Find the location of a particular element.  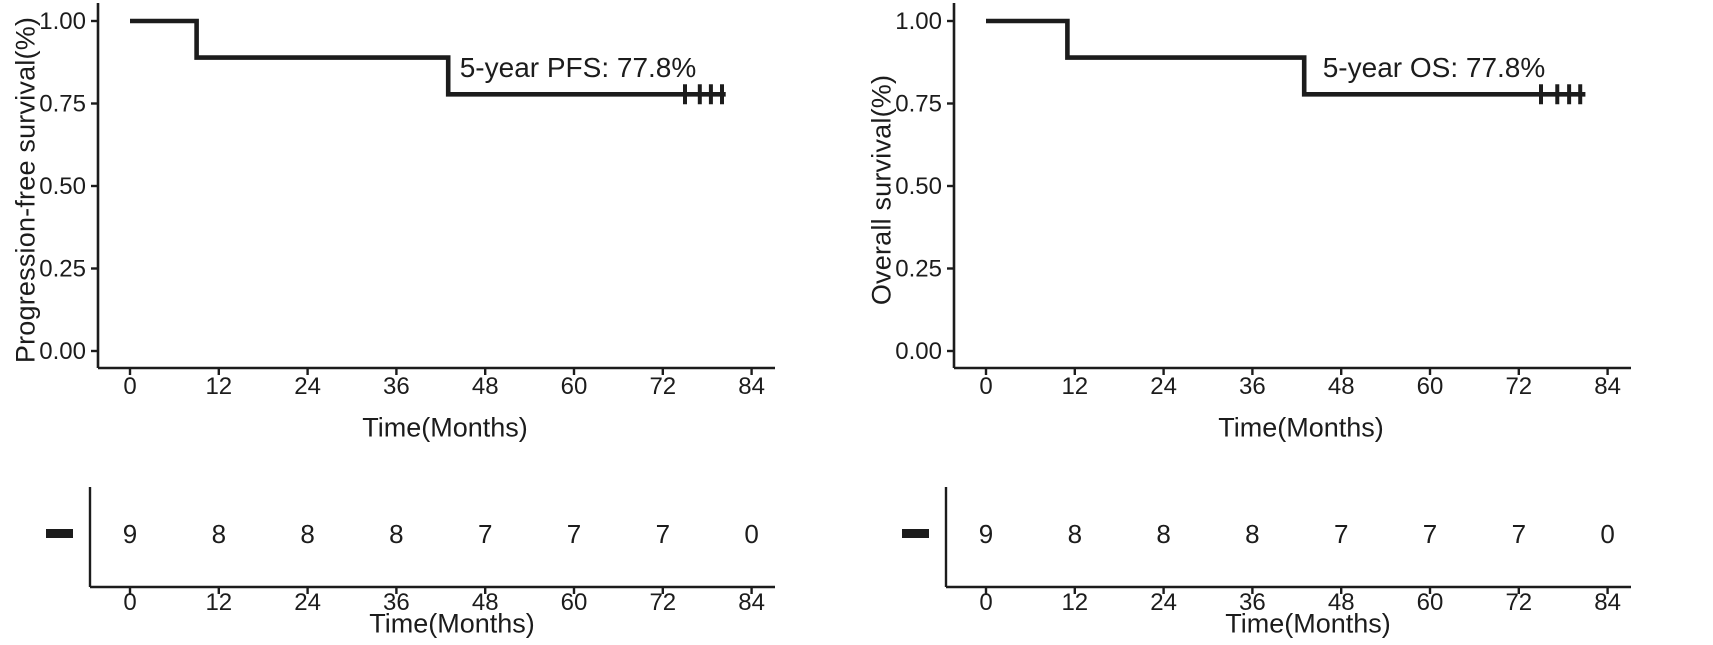

pfs-annotation: 5-year PFS: 77.8% is located at coordinates (578, 67).